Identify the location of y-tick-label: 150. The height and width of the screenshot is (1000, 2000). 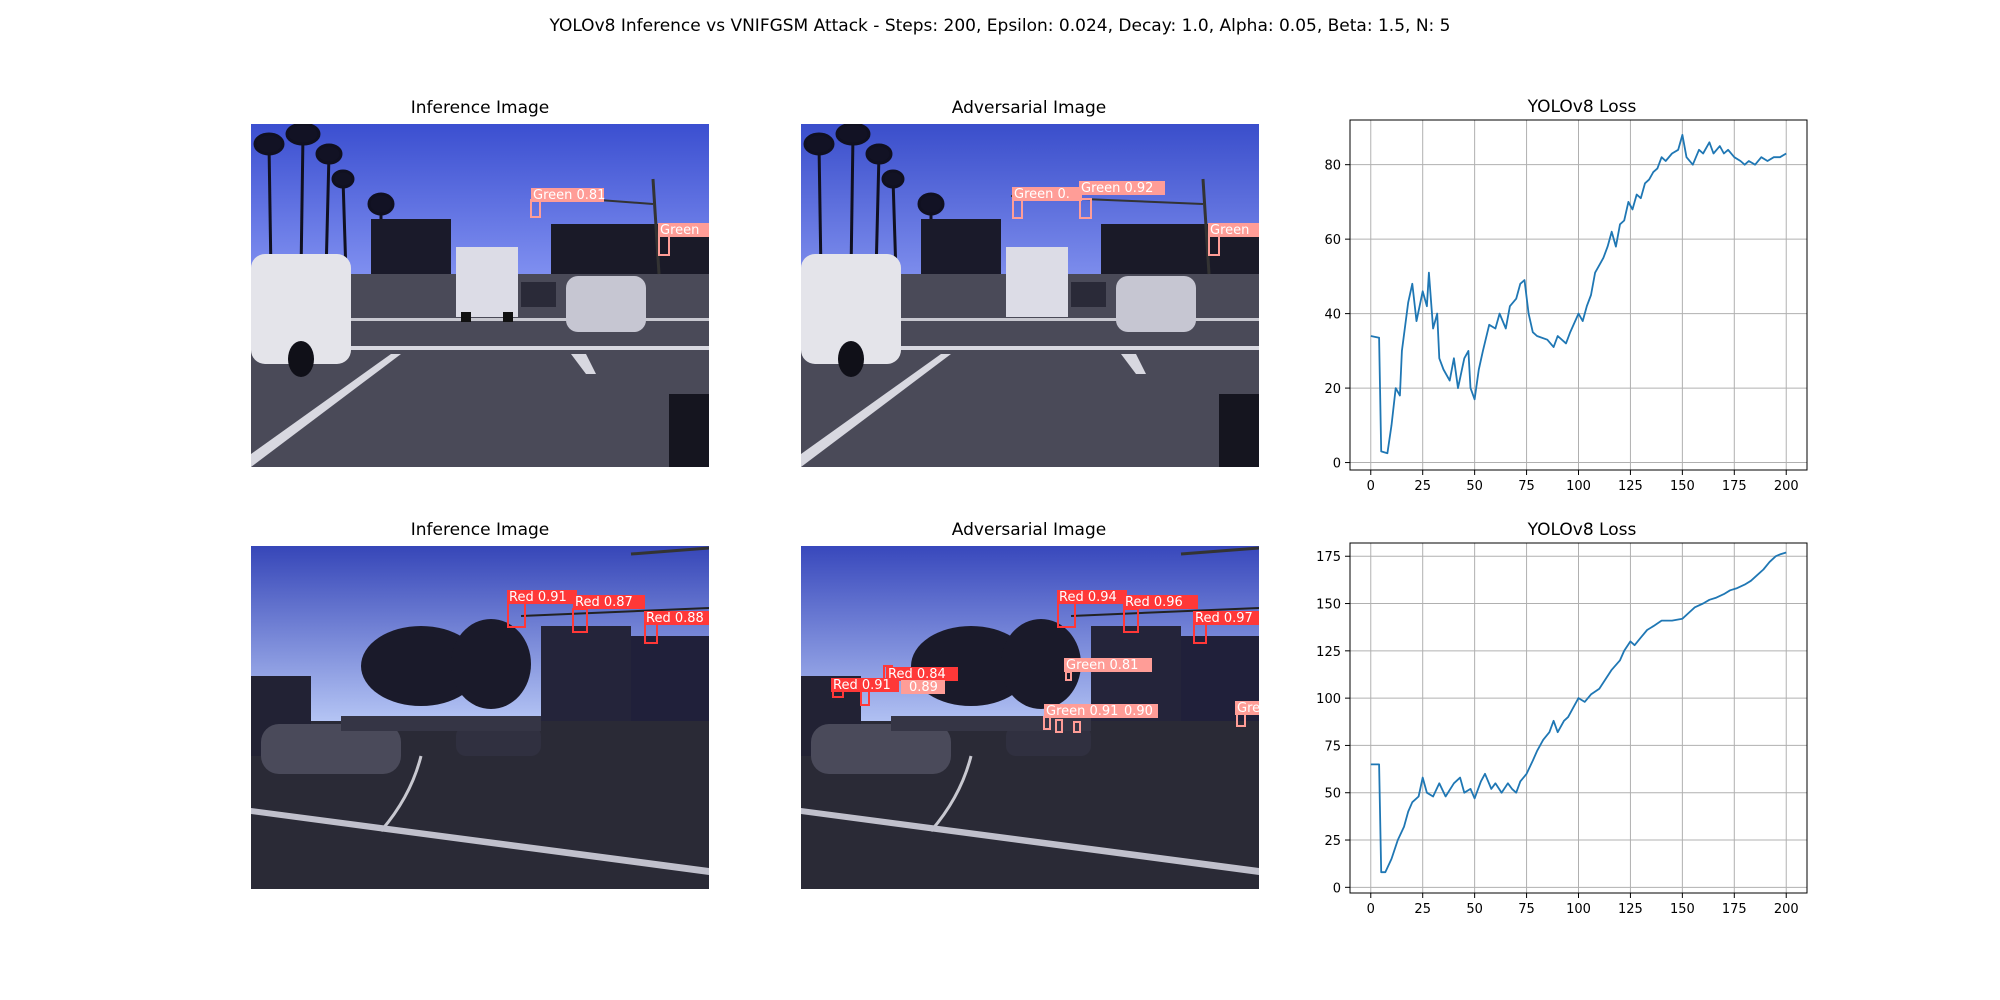
(1328, 605).